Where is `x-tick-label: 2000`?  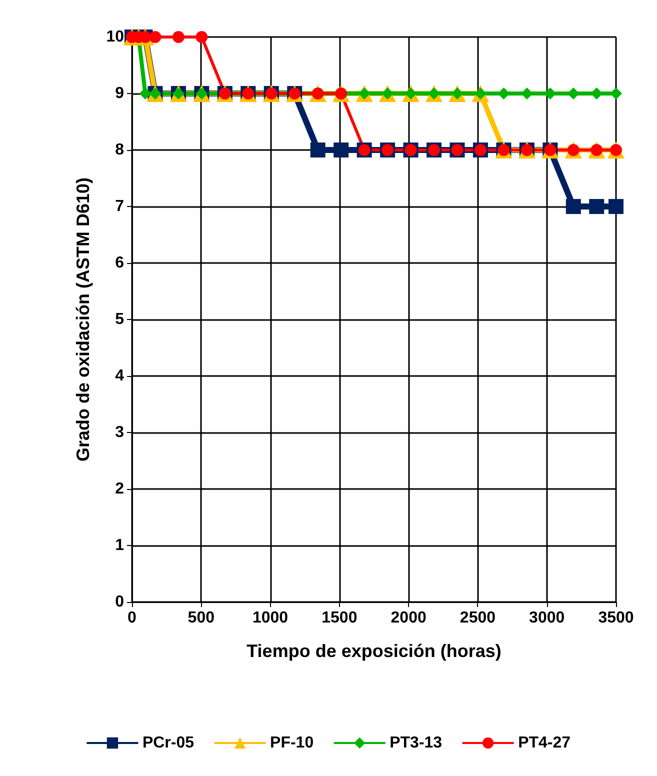 x-tick-label: 2000 is located at coordinates (408, 618).